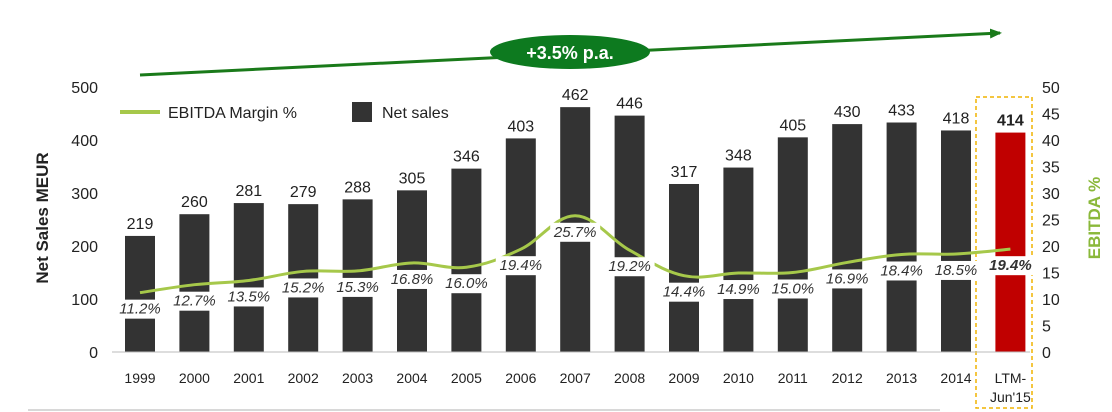  What do you see at coordinates (84, 221) in the screenshot?
I see `left-axis-ticks: 0 100 200 300 400 500` at bounding box center [84, 221].